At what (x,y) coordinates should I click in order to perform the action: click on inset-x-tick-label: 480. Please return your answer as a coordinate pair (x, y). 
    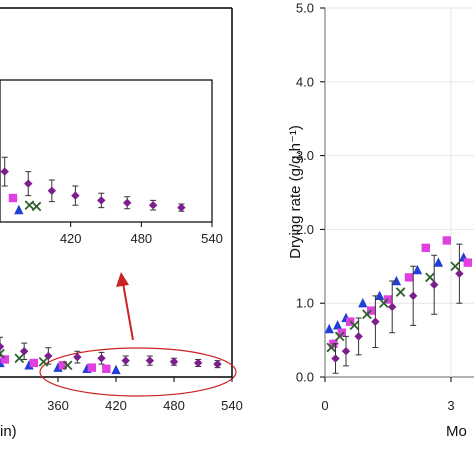
    Looking at the image, I should click on (141, 238).